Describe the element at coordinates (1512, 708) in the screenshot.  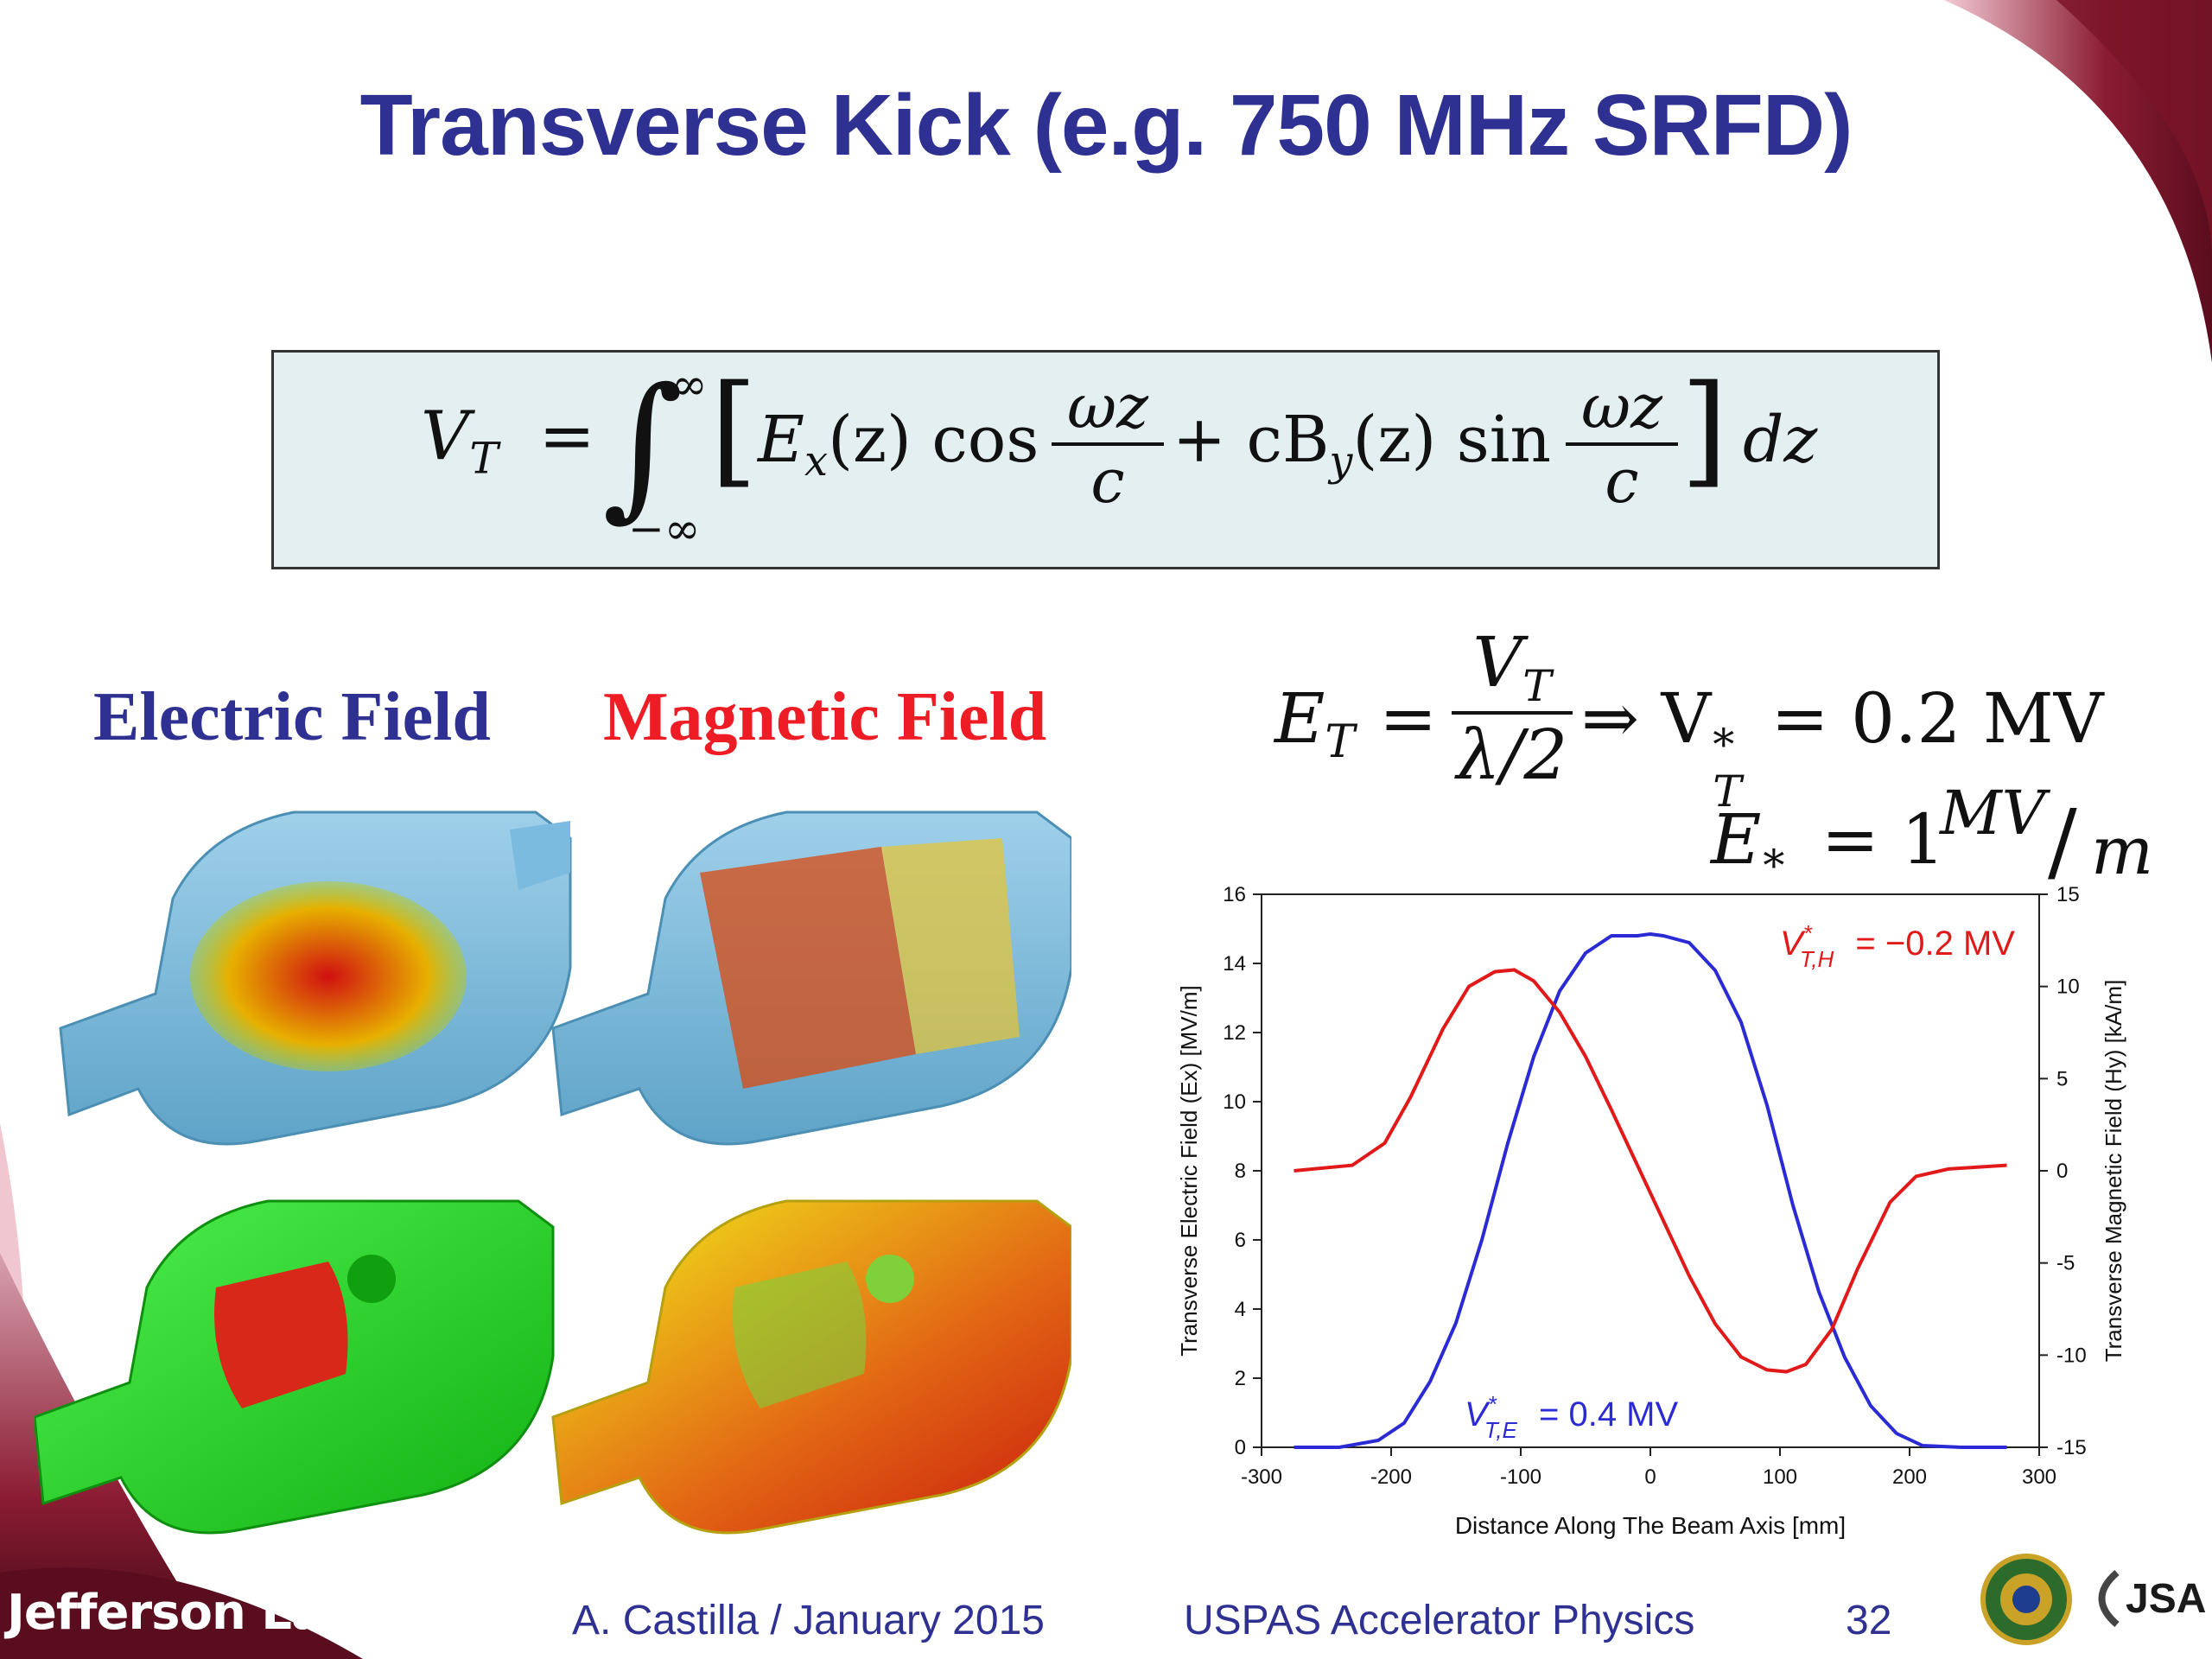
I see `et-fraction: VT λ/2` at that location.